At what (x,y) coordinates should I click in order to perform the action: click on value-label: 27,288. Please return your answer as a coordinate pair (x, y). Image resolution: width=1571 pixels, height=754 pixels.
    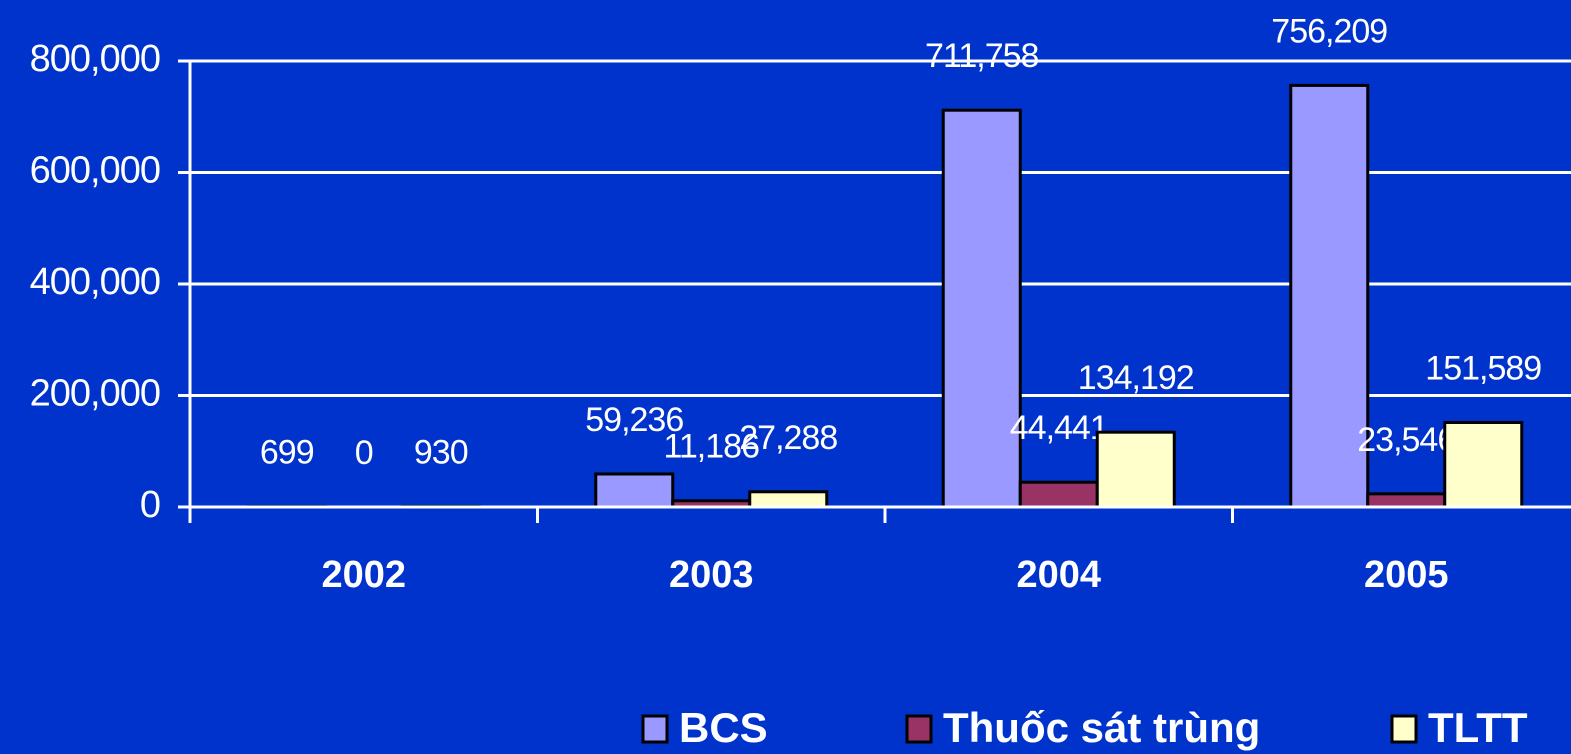
    Looking at the image, I should click on (788, 438).